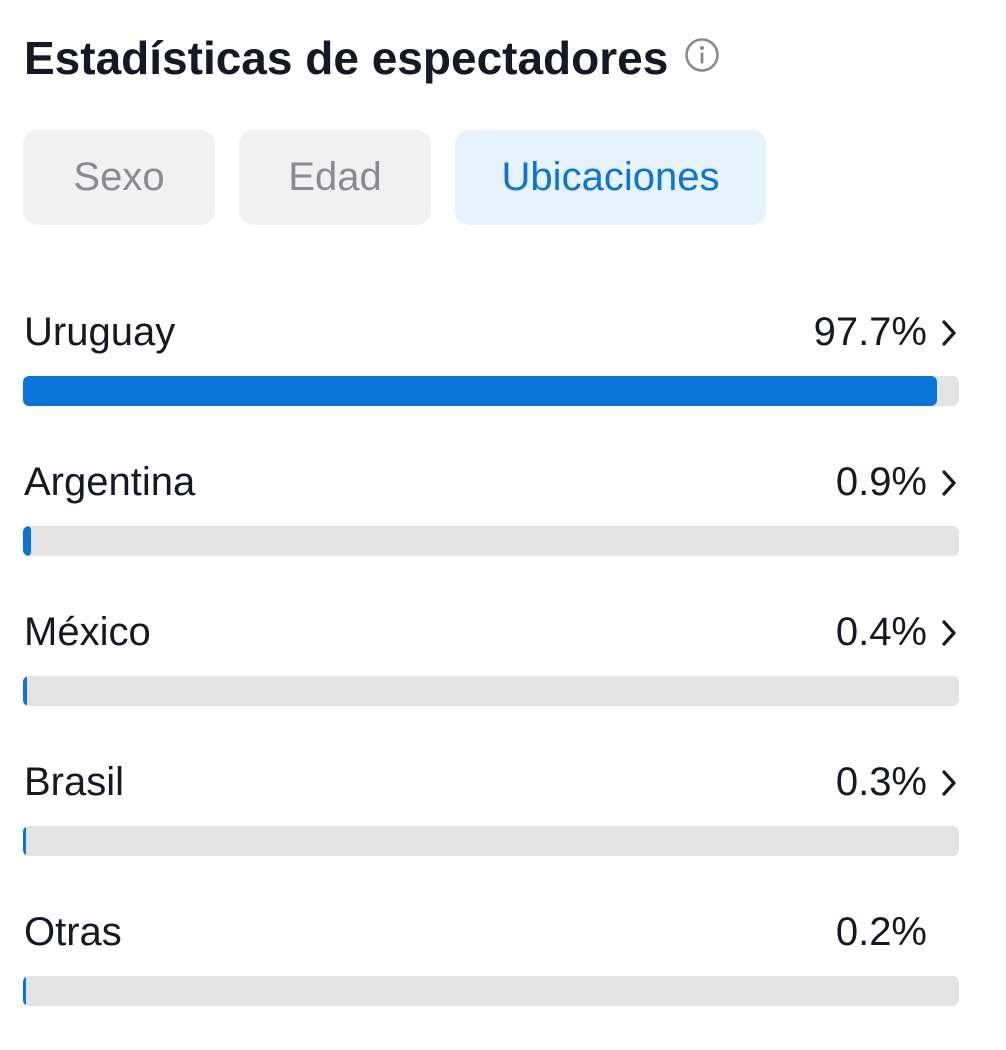 Image resolution: width=1006 pixels, height=1050 pixels. I want to click on location-row-otras: Otras 0.2%, so click(491, 975).